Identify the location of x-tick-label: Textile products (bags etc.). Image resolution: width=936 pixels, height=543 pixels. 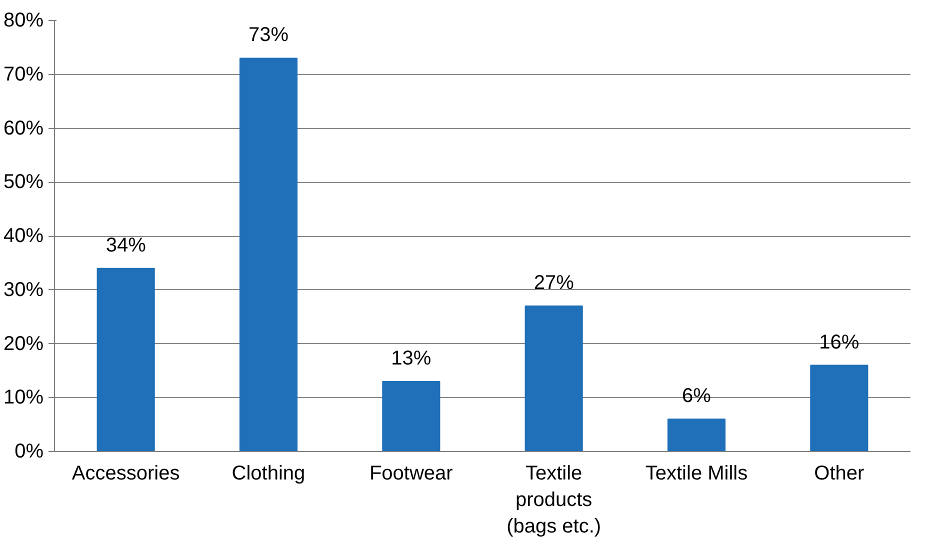
(554, 500).